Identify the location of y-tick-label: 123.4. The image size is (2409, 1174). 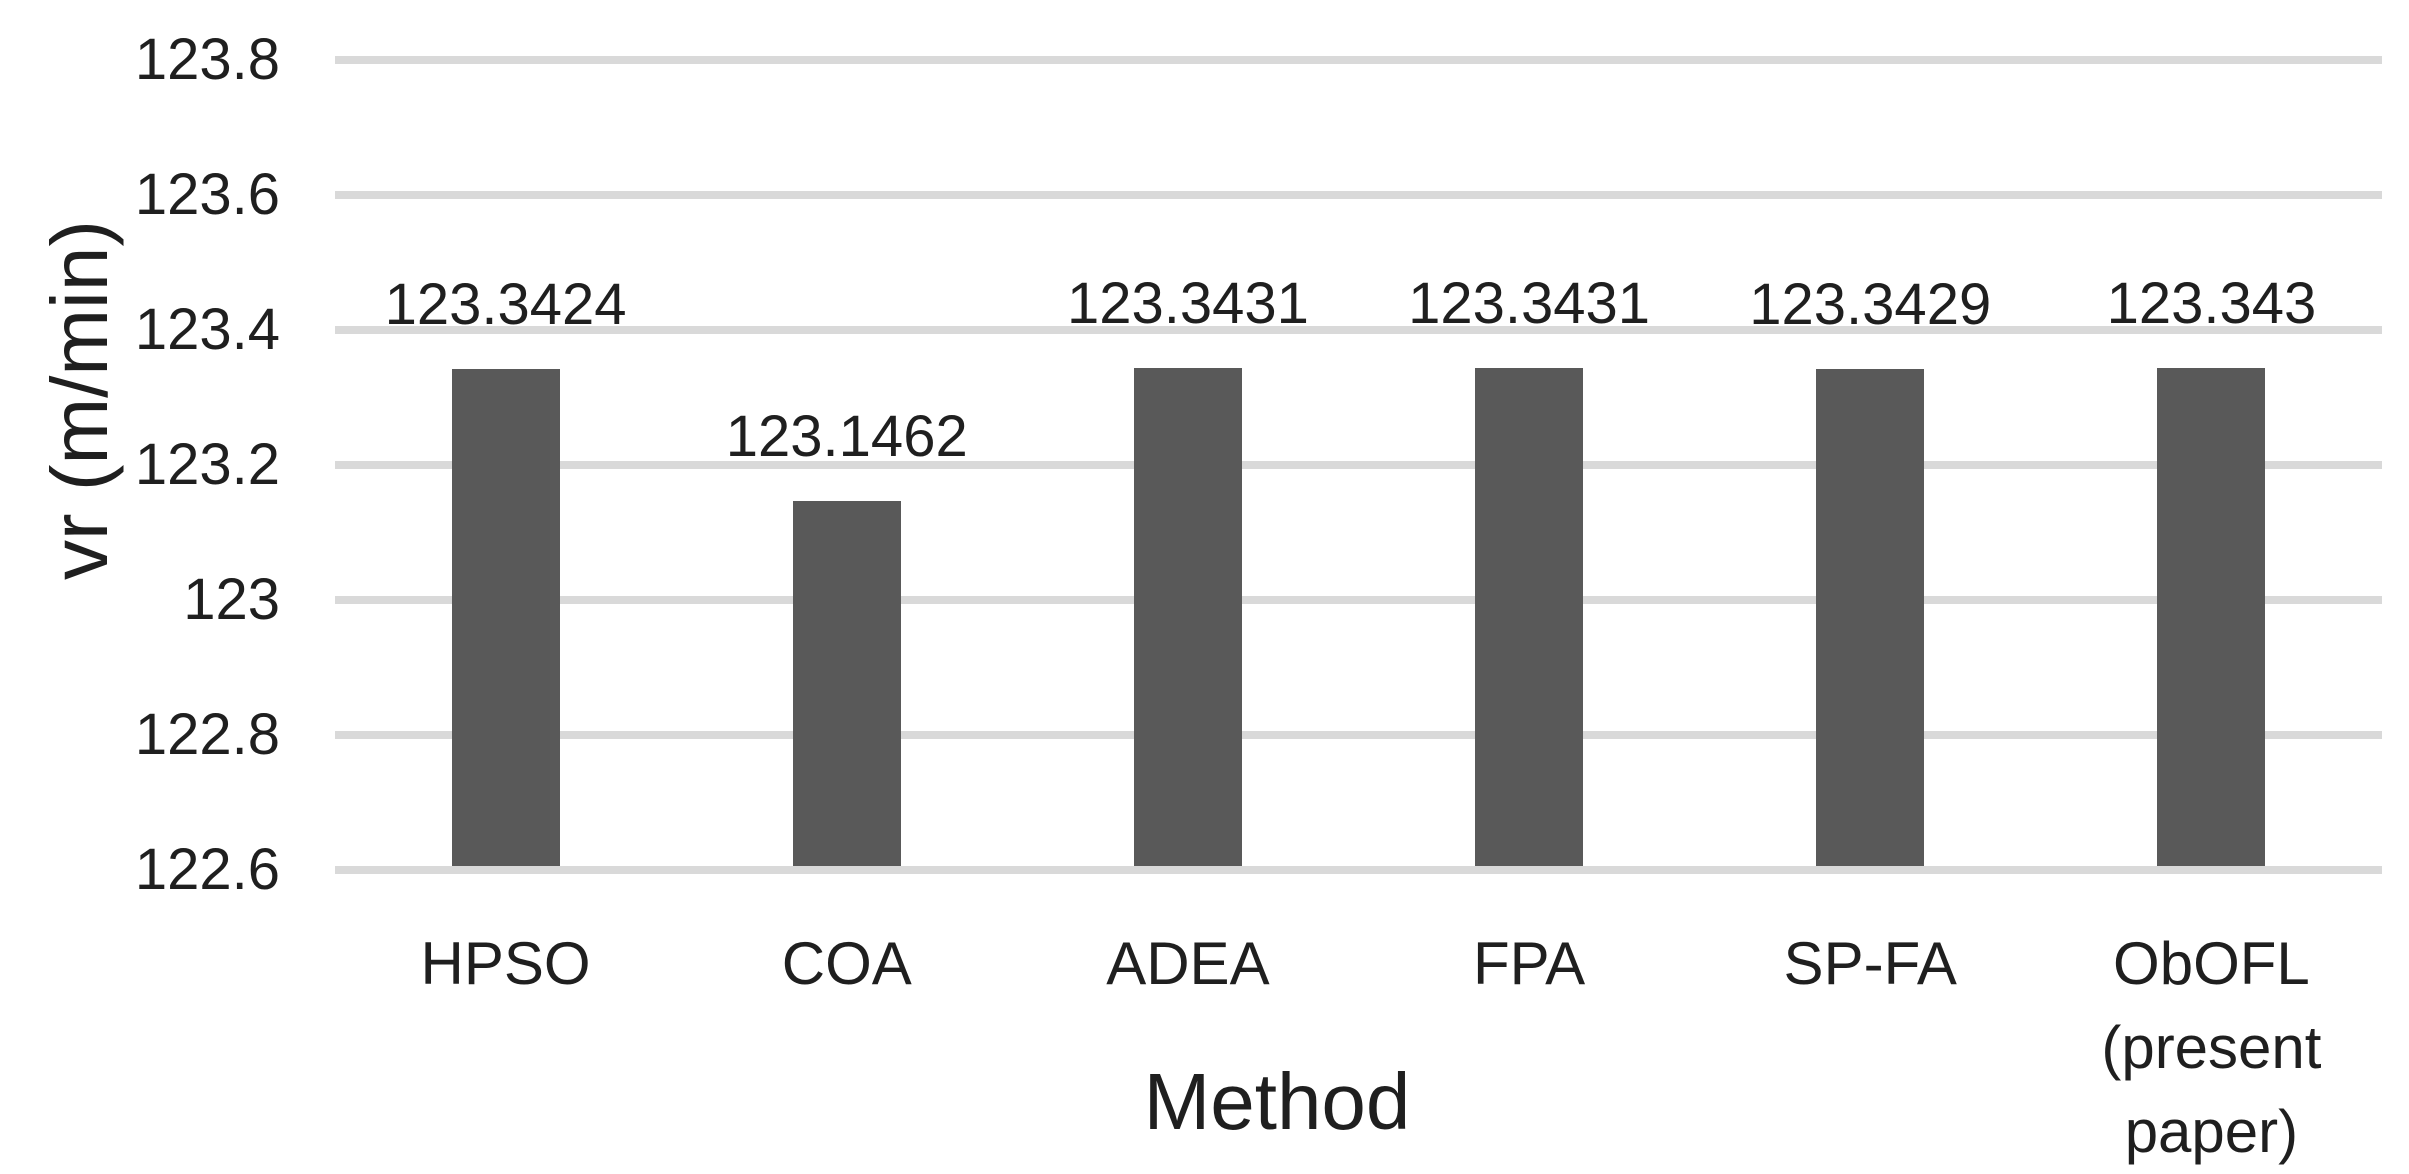
(207, 329).